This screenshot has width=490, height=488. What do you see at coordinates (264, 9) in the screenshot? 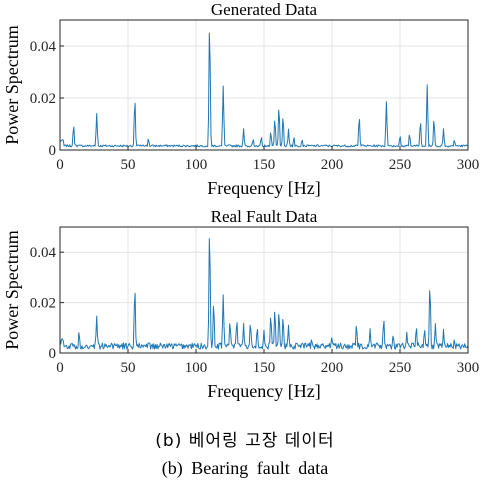
I see `chart-title: Generated Data` at bounding box center [264, 9].